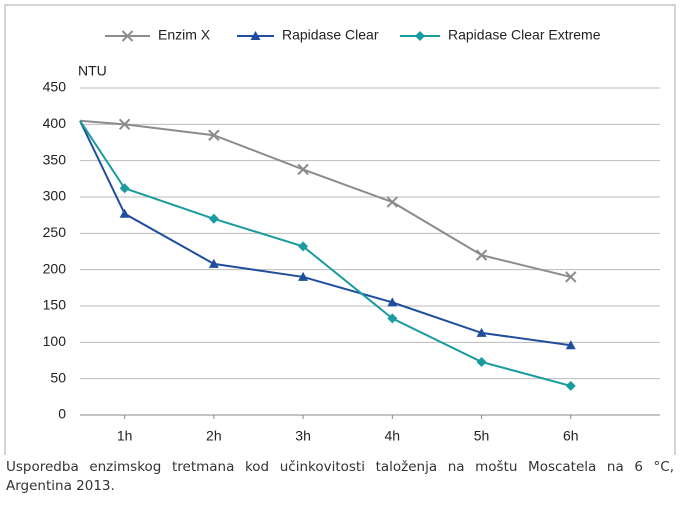 Image resolution: width=680 pixels, height=515 pixels. What do you see at coordinates (184, 35) in the screenshot?
I see `legend-label: Enzim X` at bounding box center [184, 35].